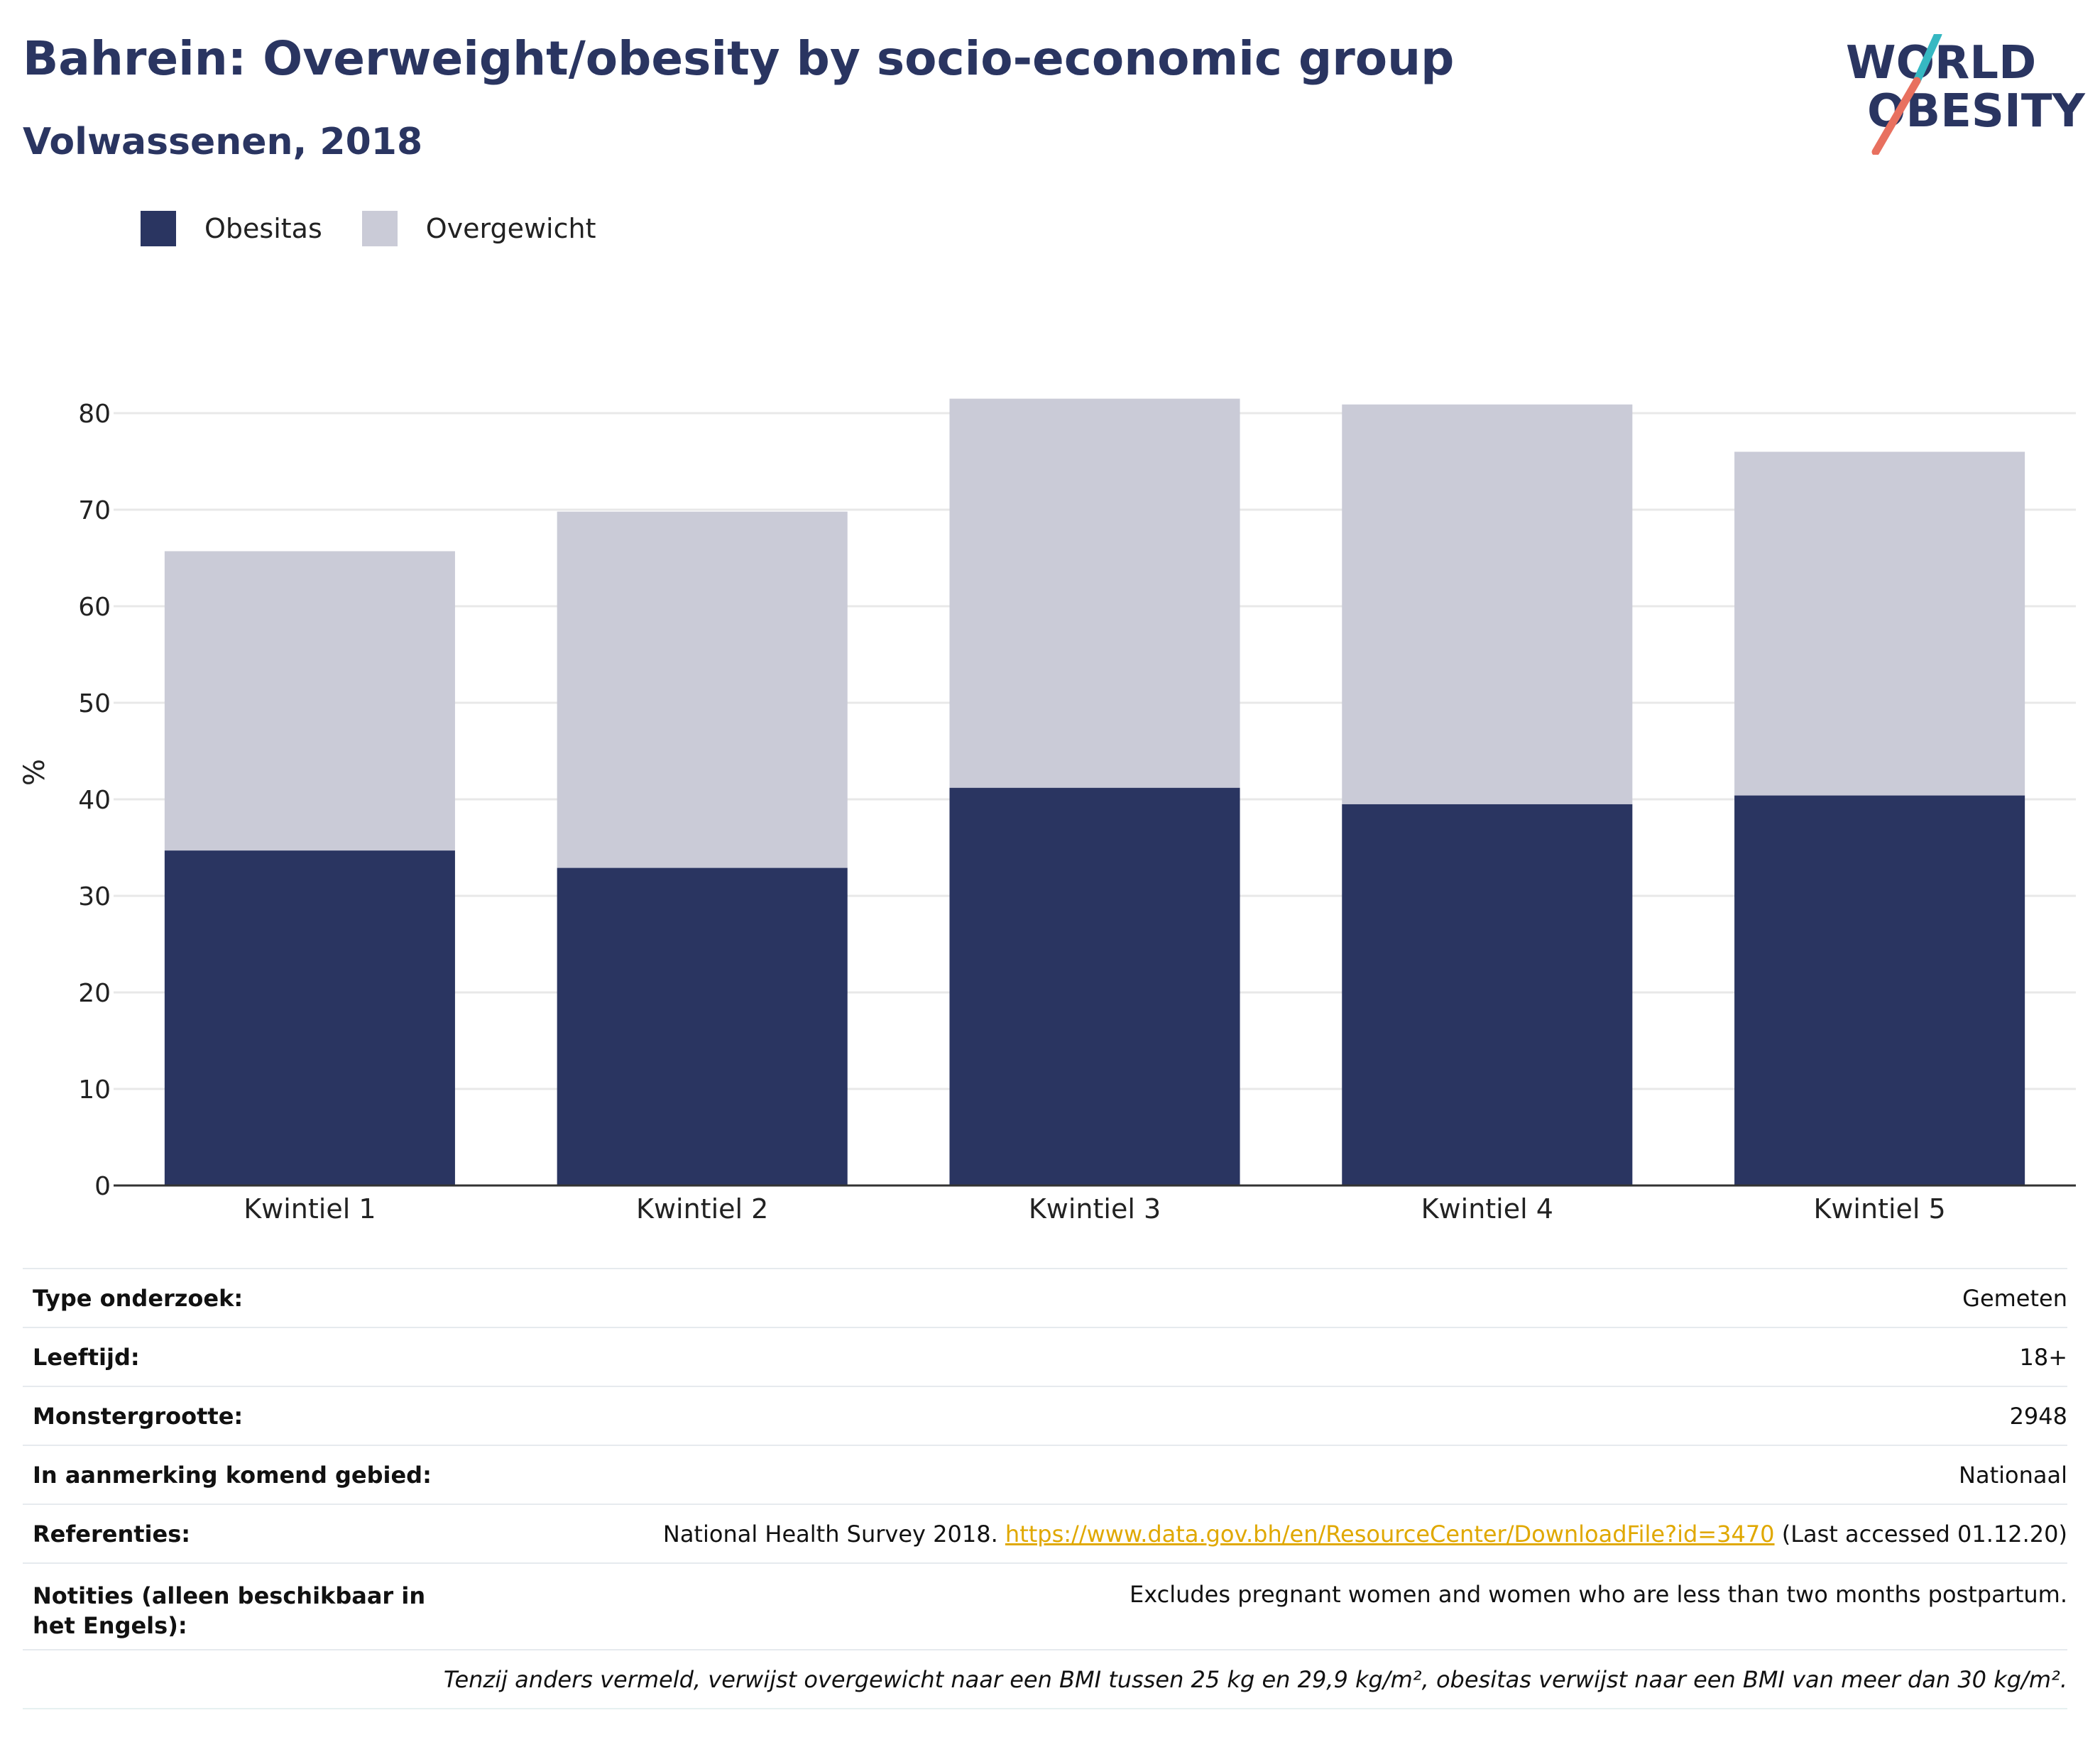  I want to click on legend-label-overgewicht: Overgewicht, so click(510, 228).